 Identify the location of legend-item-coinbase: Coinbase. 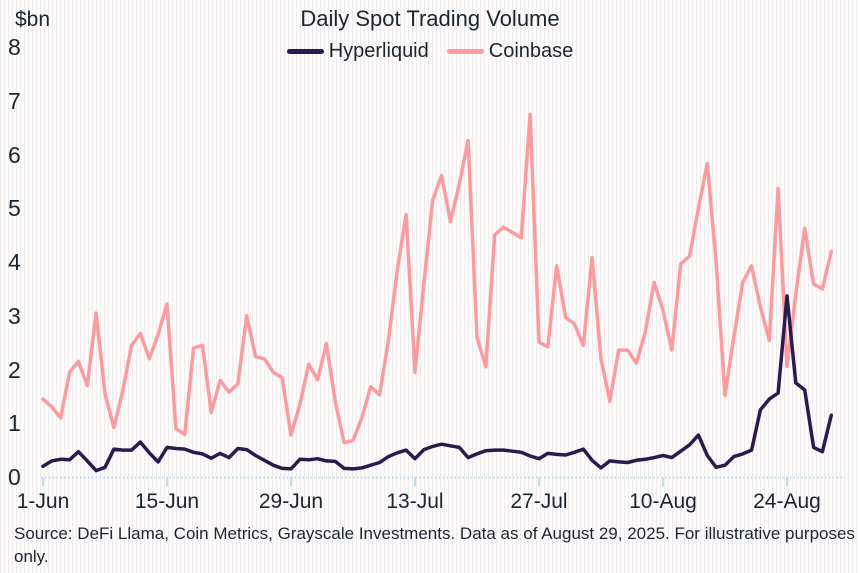
(510, 51).